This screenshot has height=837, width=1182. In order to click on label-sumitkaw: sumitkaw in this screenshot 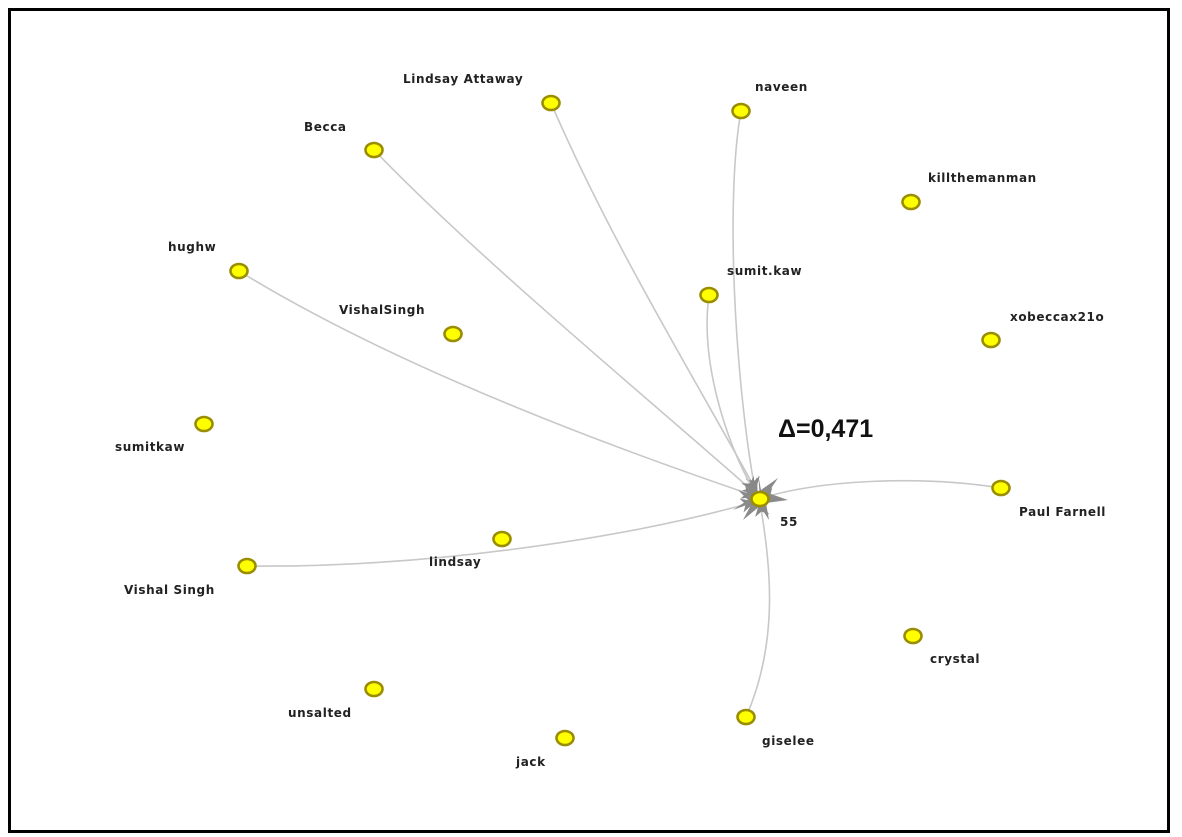, I will do `click(150, 447)`.